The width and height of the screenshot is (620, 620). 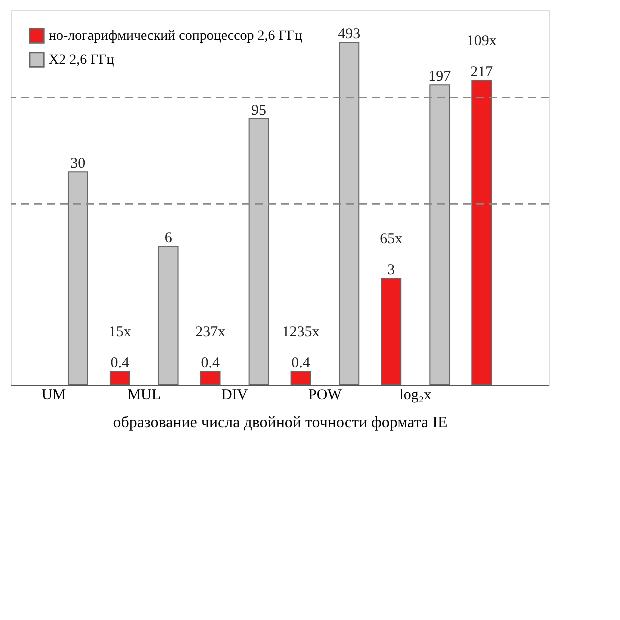 What do you see at coordinates (54, 396) in the screenshot?
I see `x-tick-label: UM` at bounding box center [54, 396].